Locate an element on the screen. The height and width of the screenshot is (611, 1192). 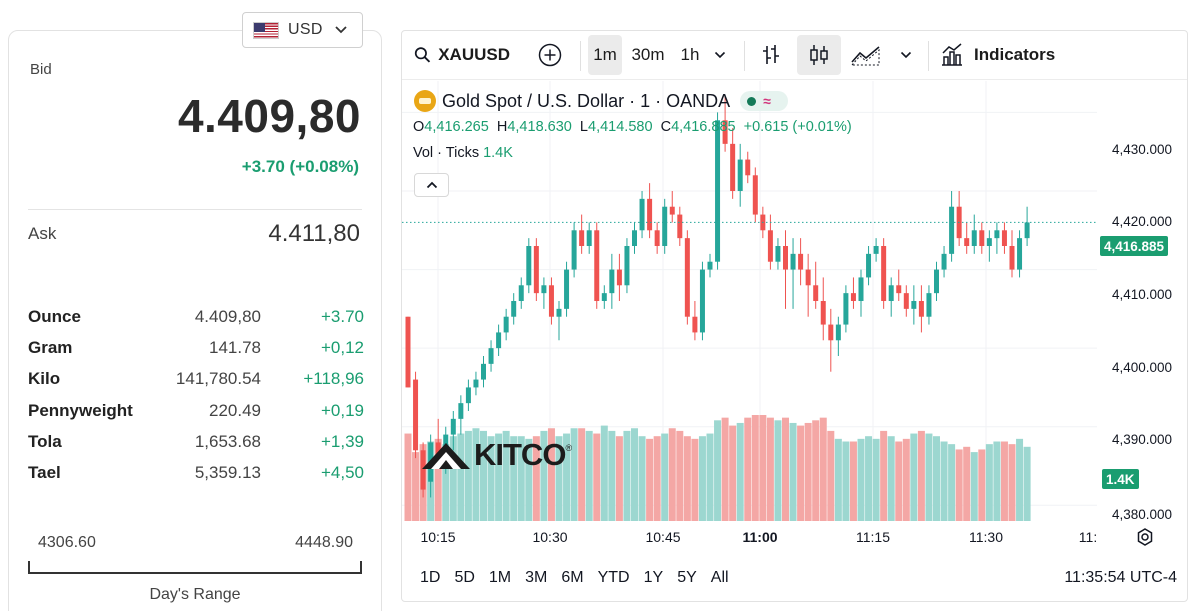
market-open-dot-icon is located at coordinates (752, 101).